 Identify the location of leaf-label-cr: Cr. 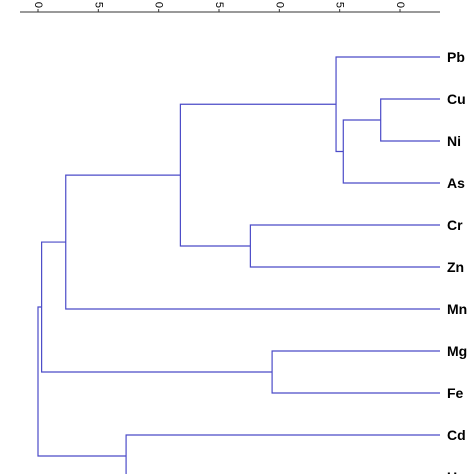
(455, 225).